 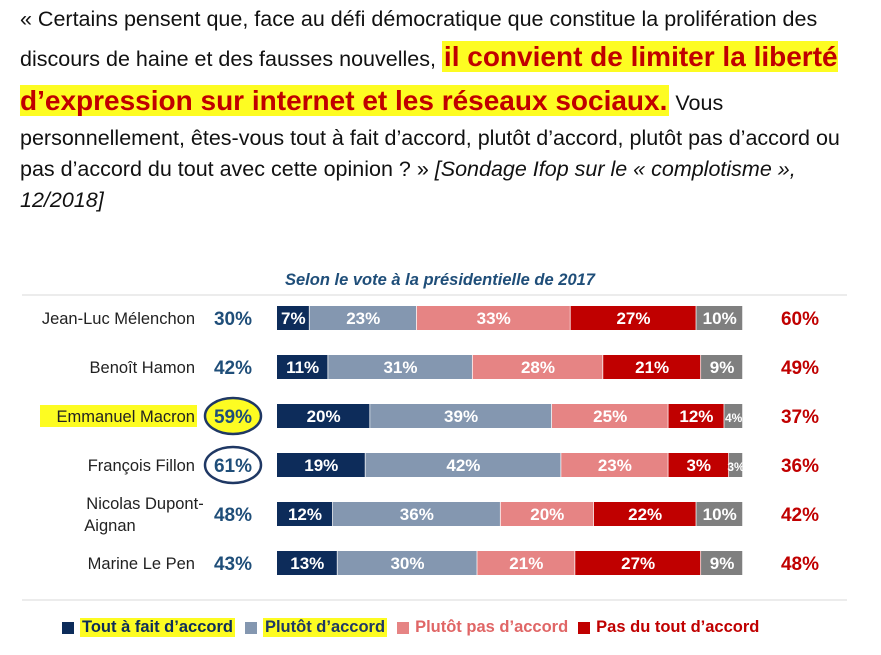 I want to click on bar-label: 42%, so click(x=463, y=465).